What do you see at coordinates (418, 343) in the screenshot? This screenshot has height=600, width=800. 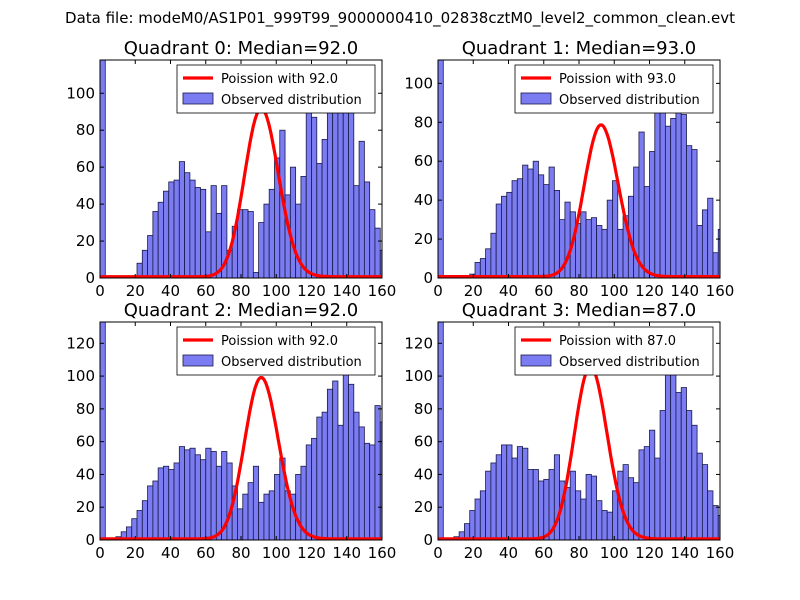 I see `y-tick-label: 120` at bounding box center [418, 343].